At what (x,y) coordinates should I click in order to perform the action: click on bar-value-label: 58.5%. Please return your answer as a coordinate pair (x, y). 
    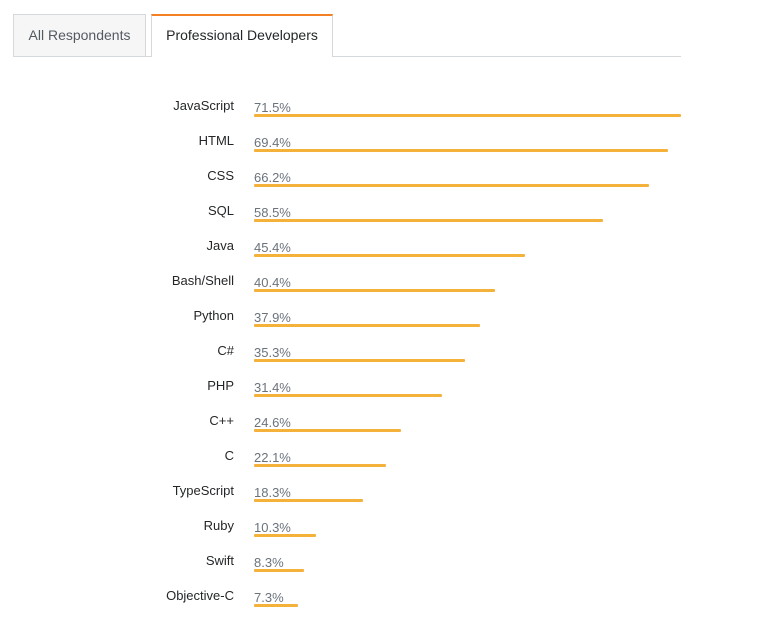
    Looking at the image, I should click on (272, 212).